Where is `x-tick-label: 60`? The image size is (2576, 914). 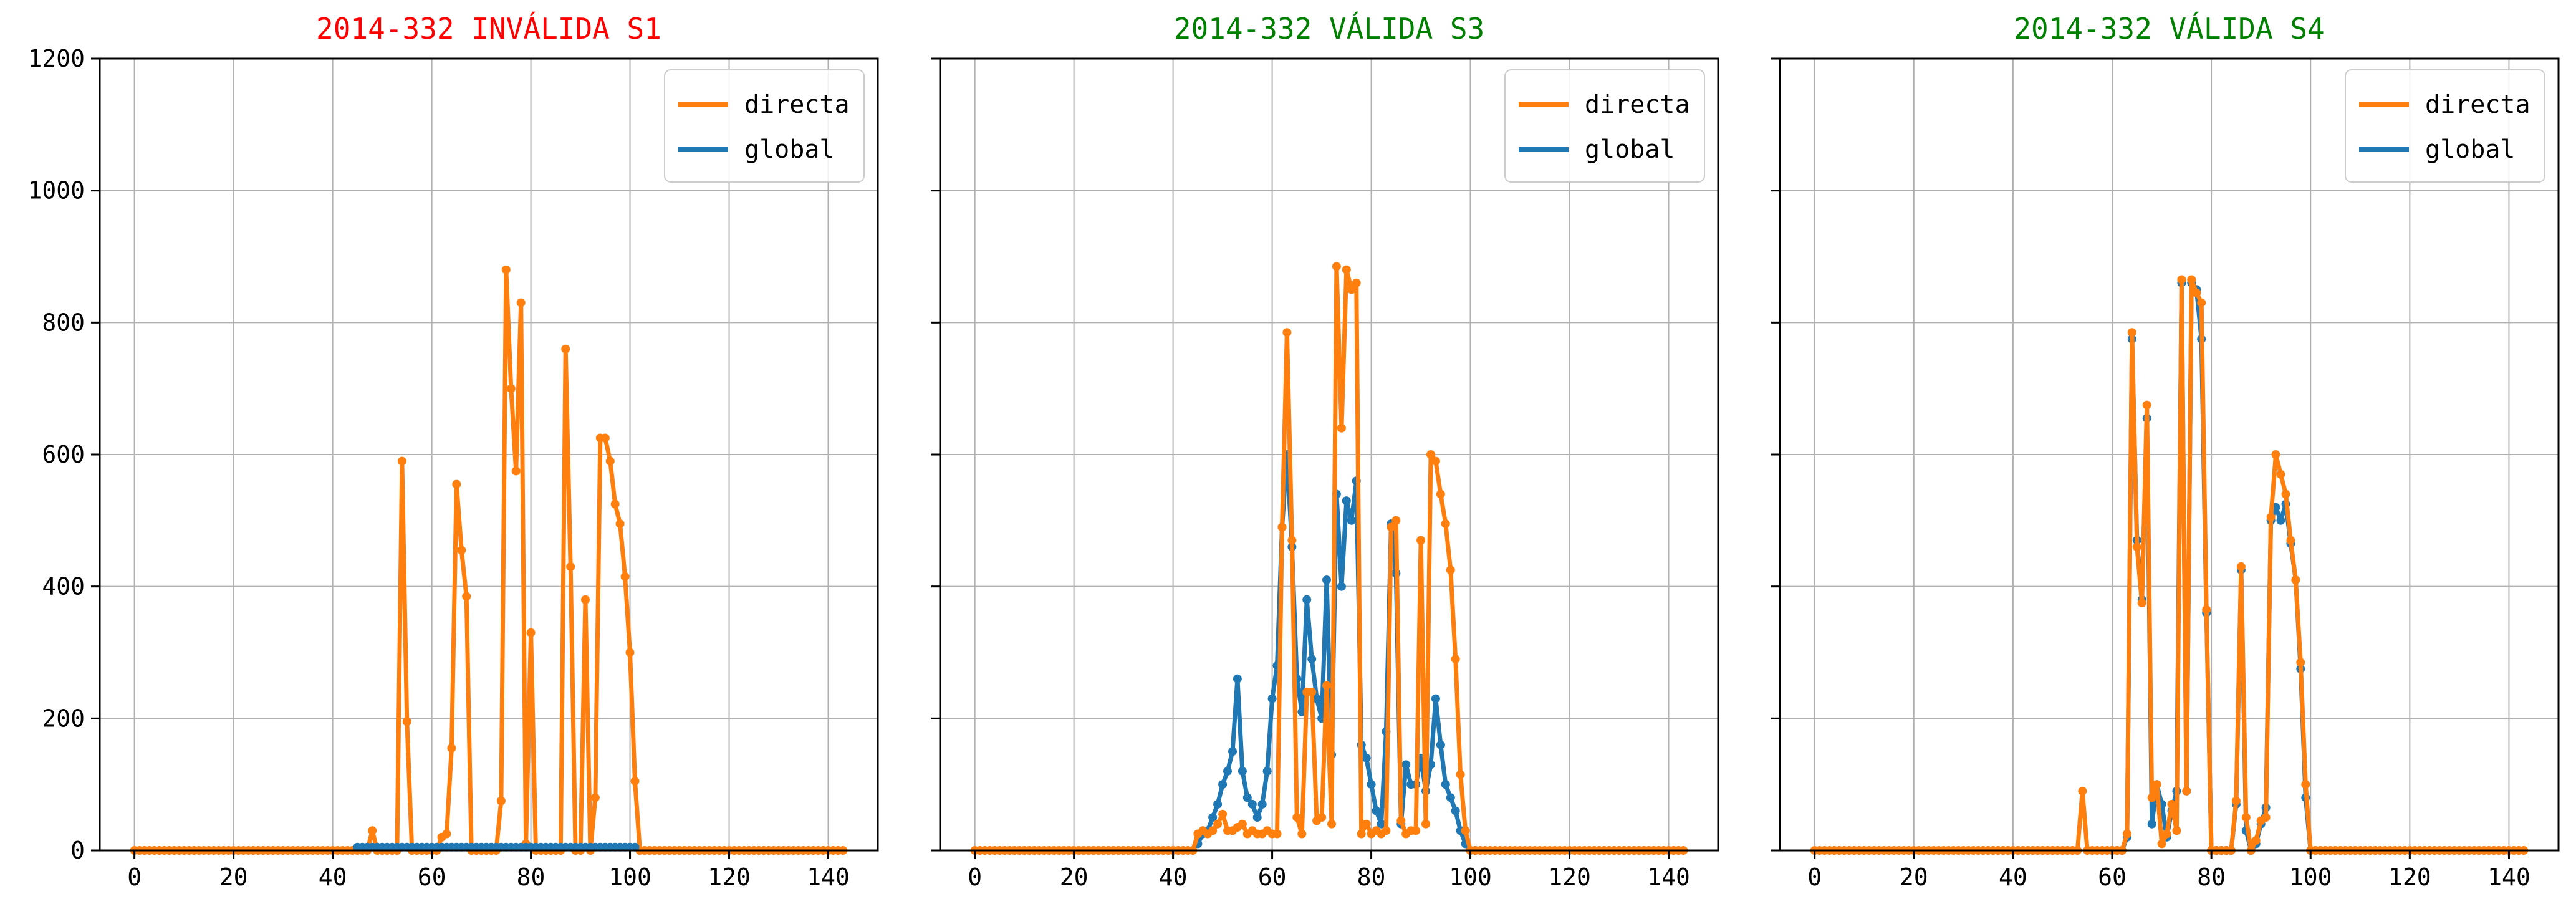
x-tick-label: 60 is located at coordinates (432, 877).